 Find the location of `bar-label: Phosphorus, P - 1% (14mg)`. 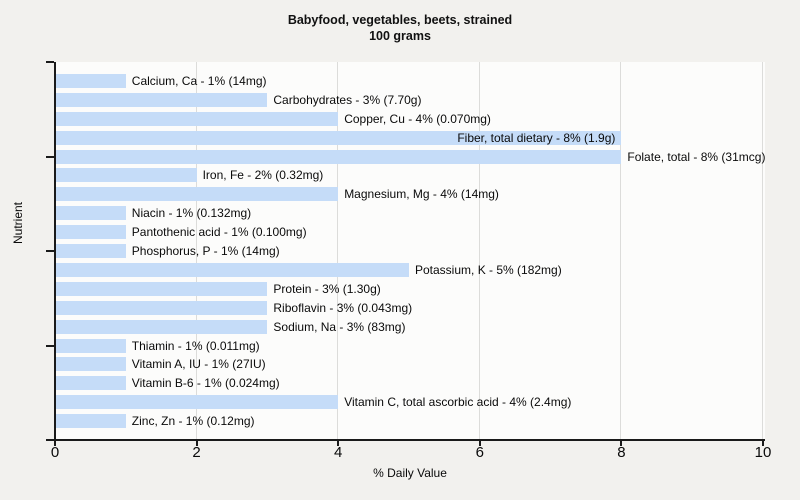

bar-label: Phosphorus, P - 1% (14mg) is located at coordinates (205, 251).